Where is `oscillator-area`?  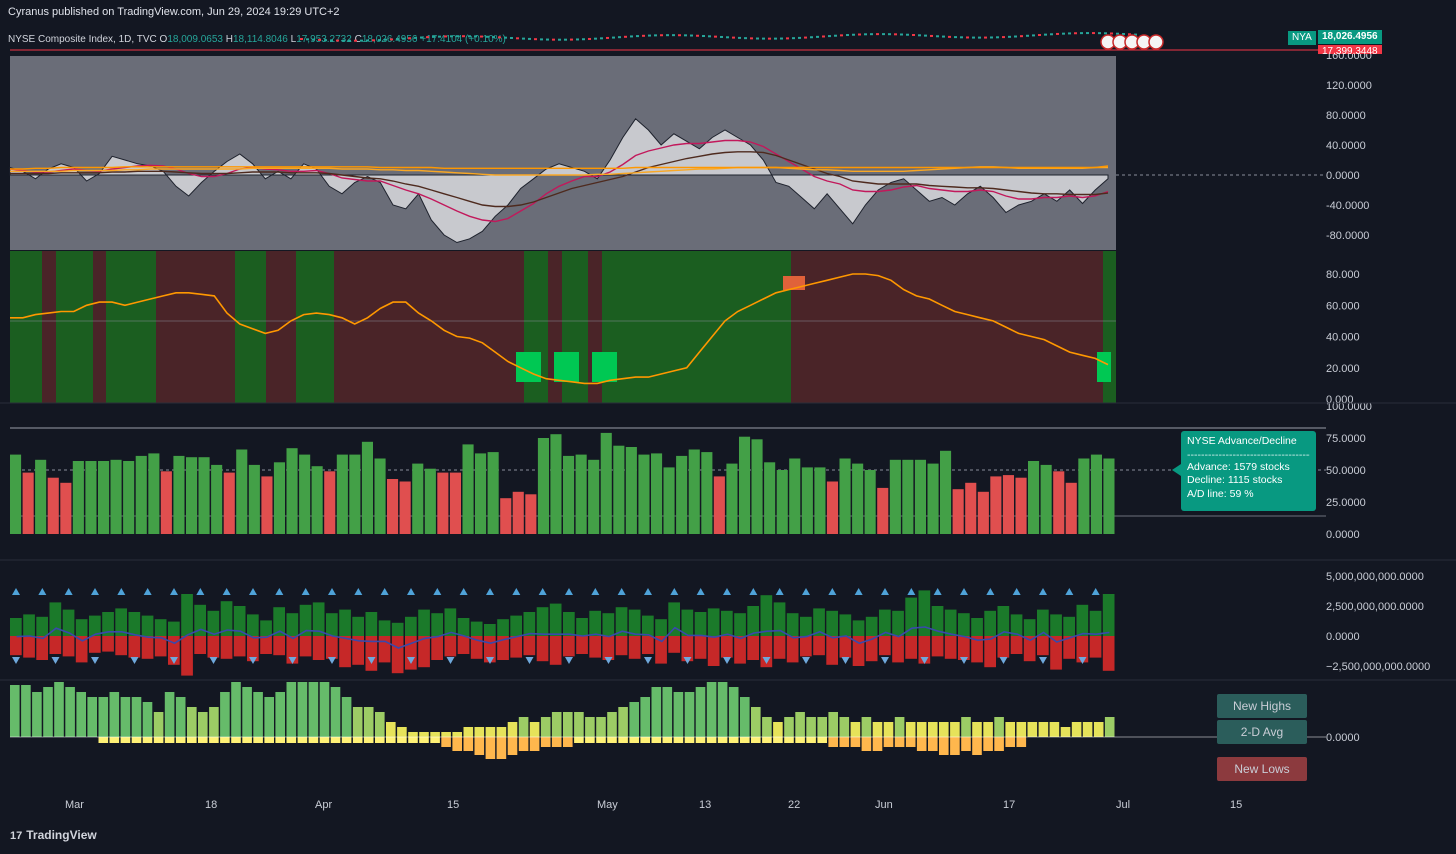 oscillator-area is located at coordinates (559, 181).